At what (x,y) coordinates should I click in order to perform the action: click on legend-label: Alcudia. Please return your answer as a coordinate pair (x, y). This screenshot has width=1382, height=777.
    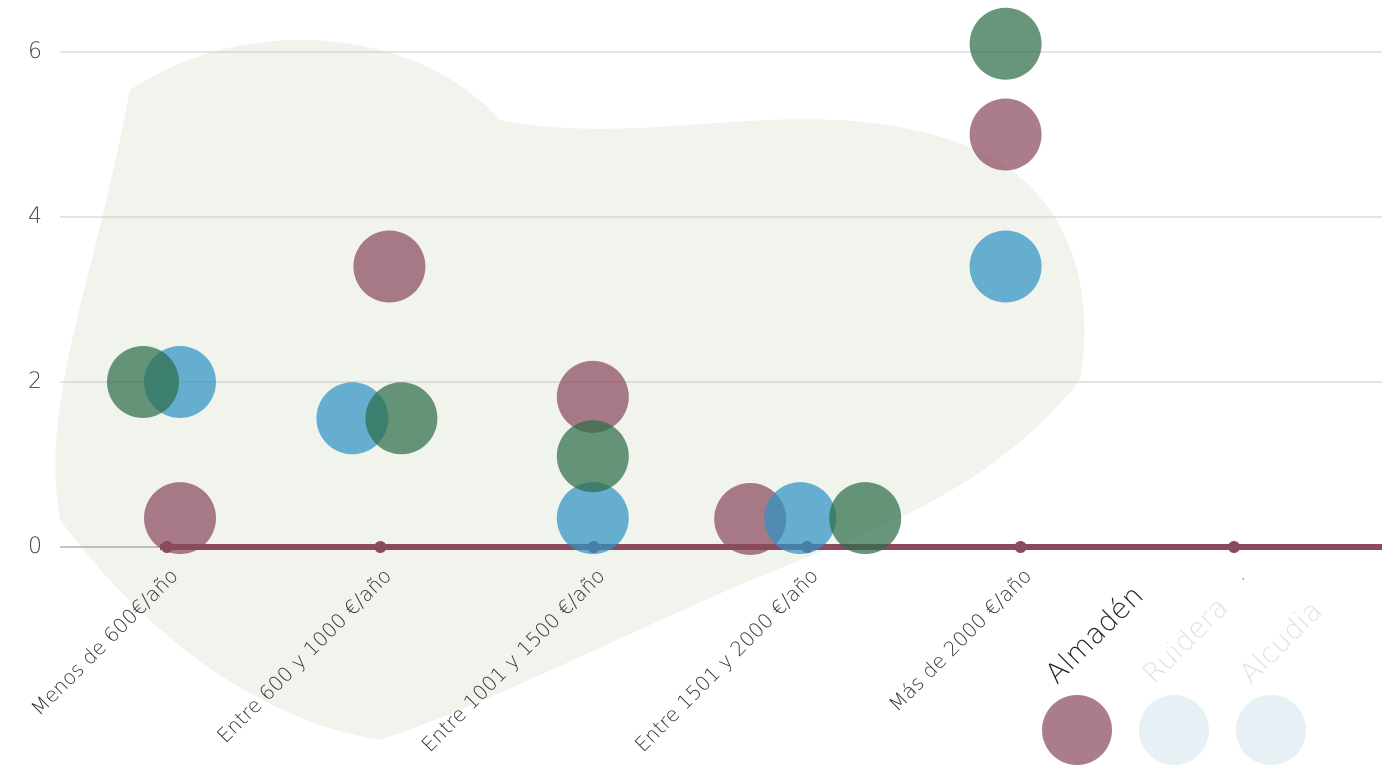
    Looking at the image, I should click on (1281, 642).